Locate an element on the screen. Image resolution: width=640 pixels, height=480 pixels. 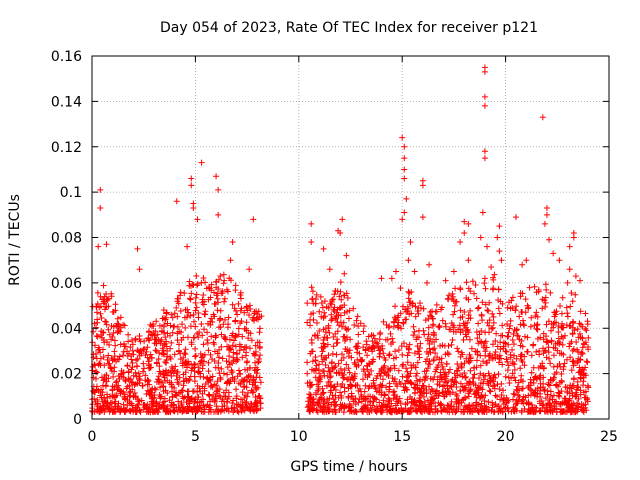
x-tick-label: 5 is located at coordinates (195, 437).